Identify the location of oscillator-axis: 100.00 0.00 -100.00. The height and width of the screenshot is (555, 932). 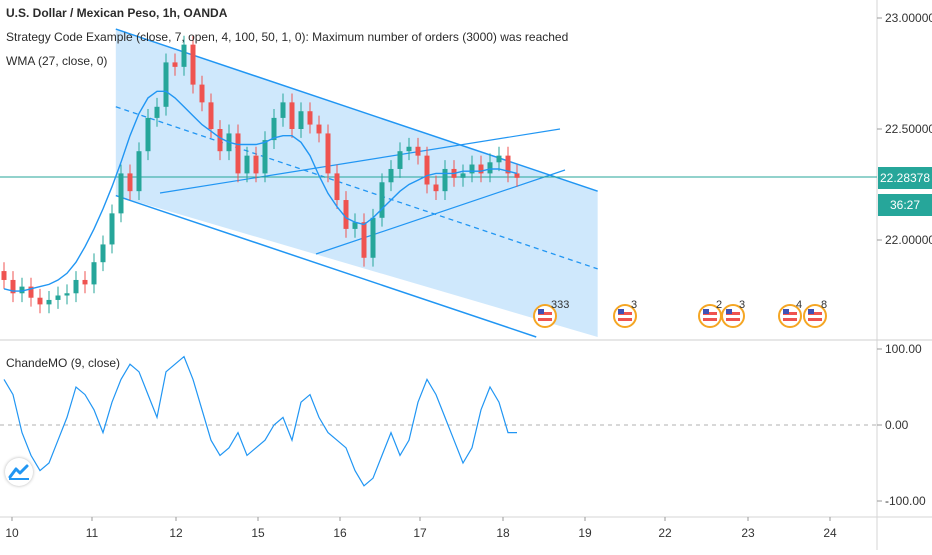
(901, 425).